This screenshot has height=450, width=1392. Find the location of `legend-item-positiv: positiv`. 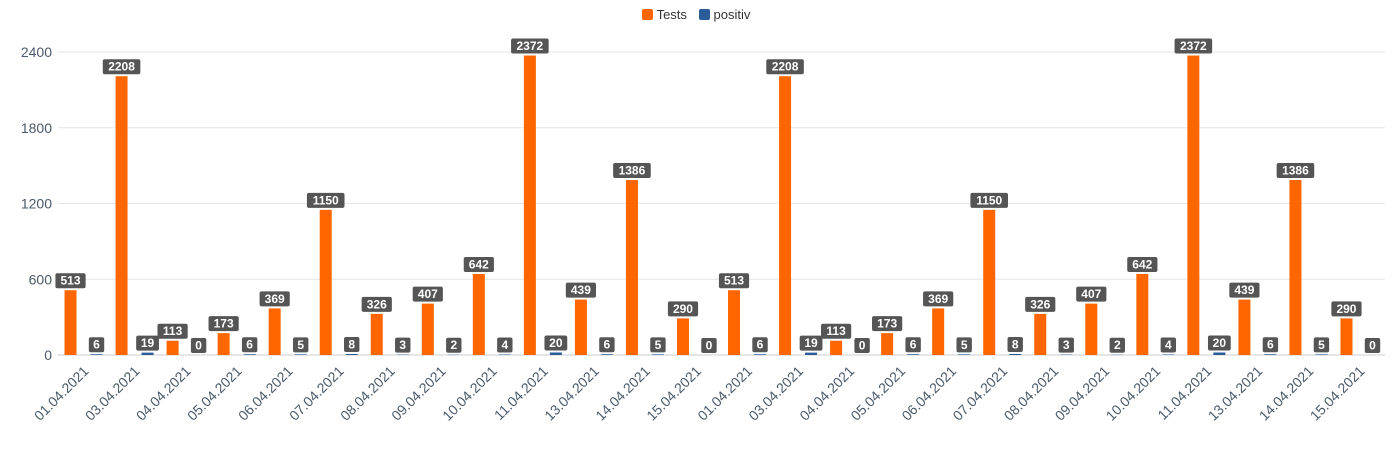

legend-item-positiv: positiv is located at coordinates (724, 14).